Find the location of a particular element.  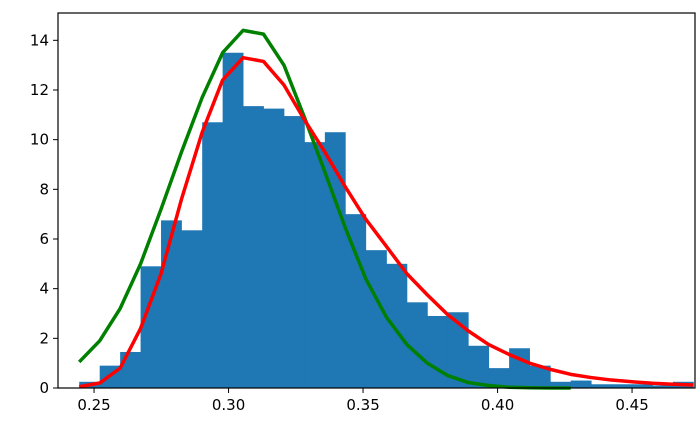

y-tick-label: 10 is located at coordinates (39, 140).